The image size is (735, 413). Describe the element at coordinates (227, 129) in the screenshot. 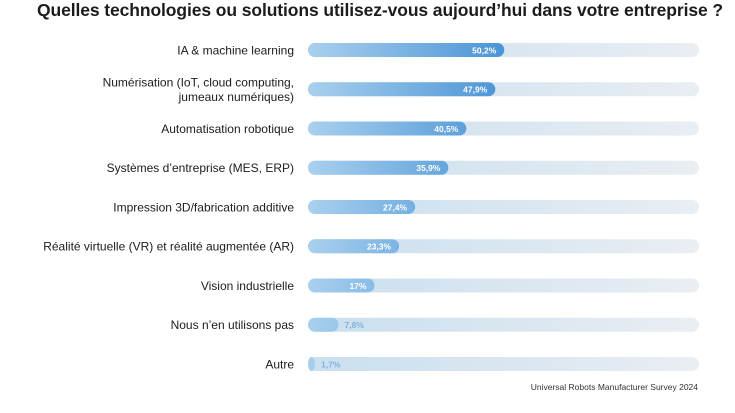

I see `category-label: Automatisation robotique` at that location.